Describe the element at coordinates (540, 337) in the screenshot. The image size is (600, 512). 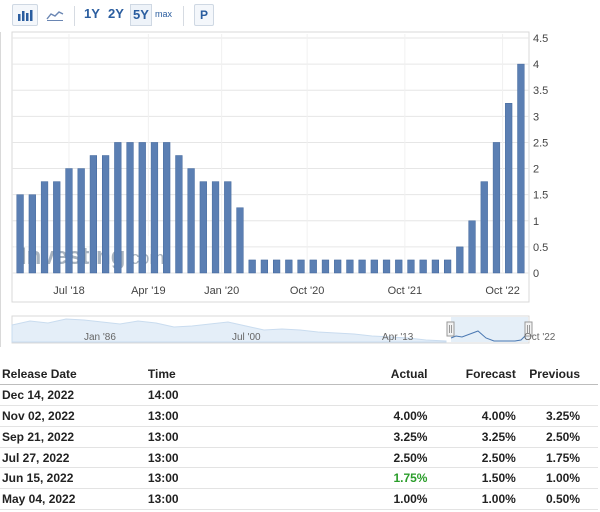
I see `navigator-label: Oct '22` at that location.